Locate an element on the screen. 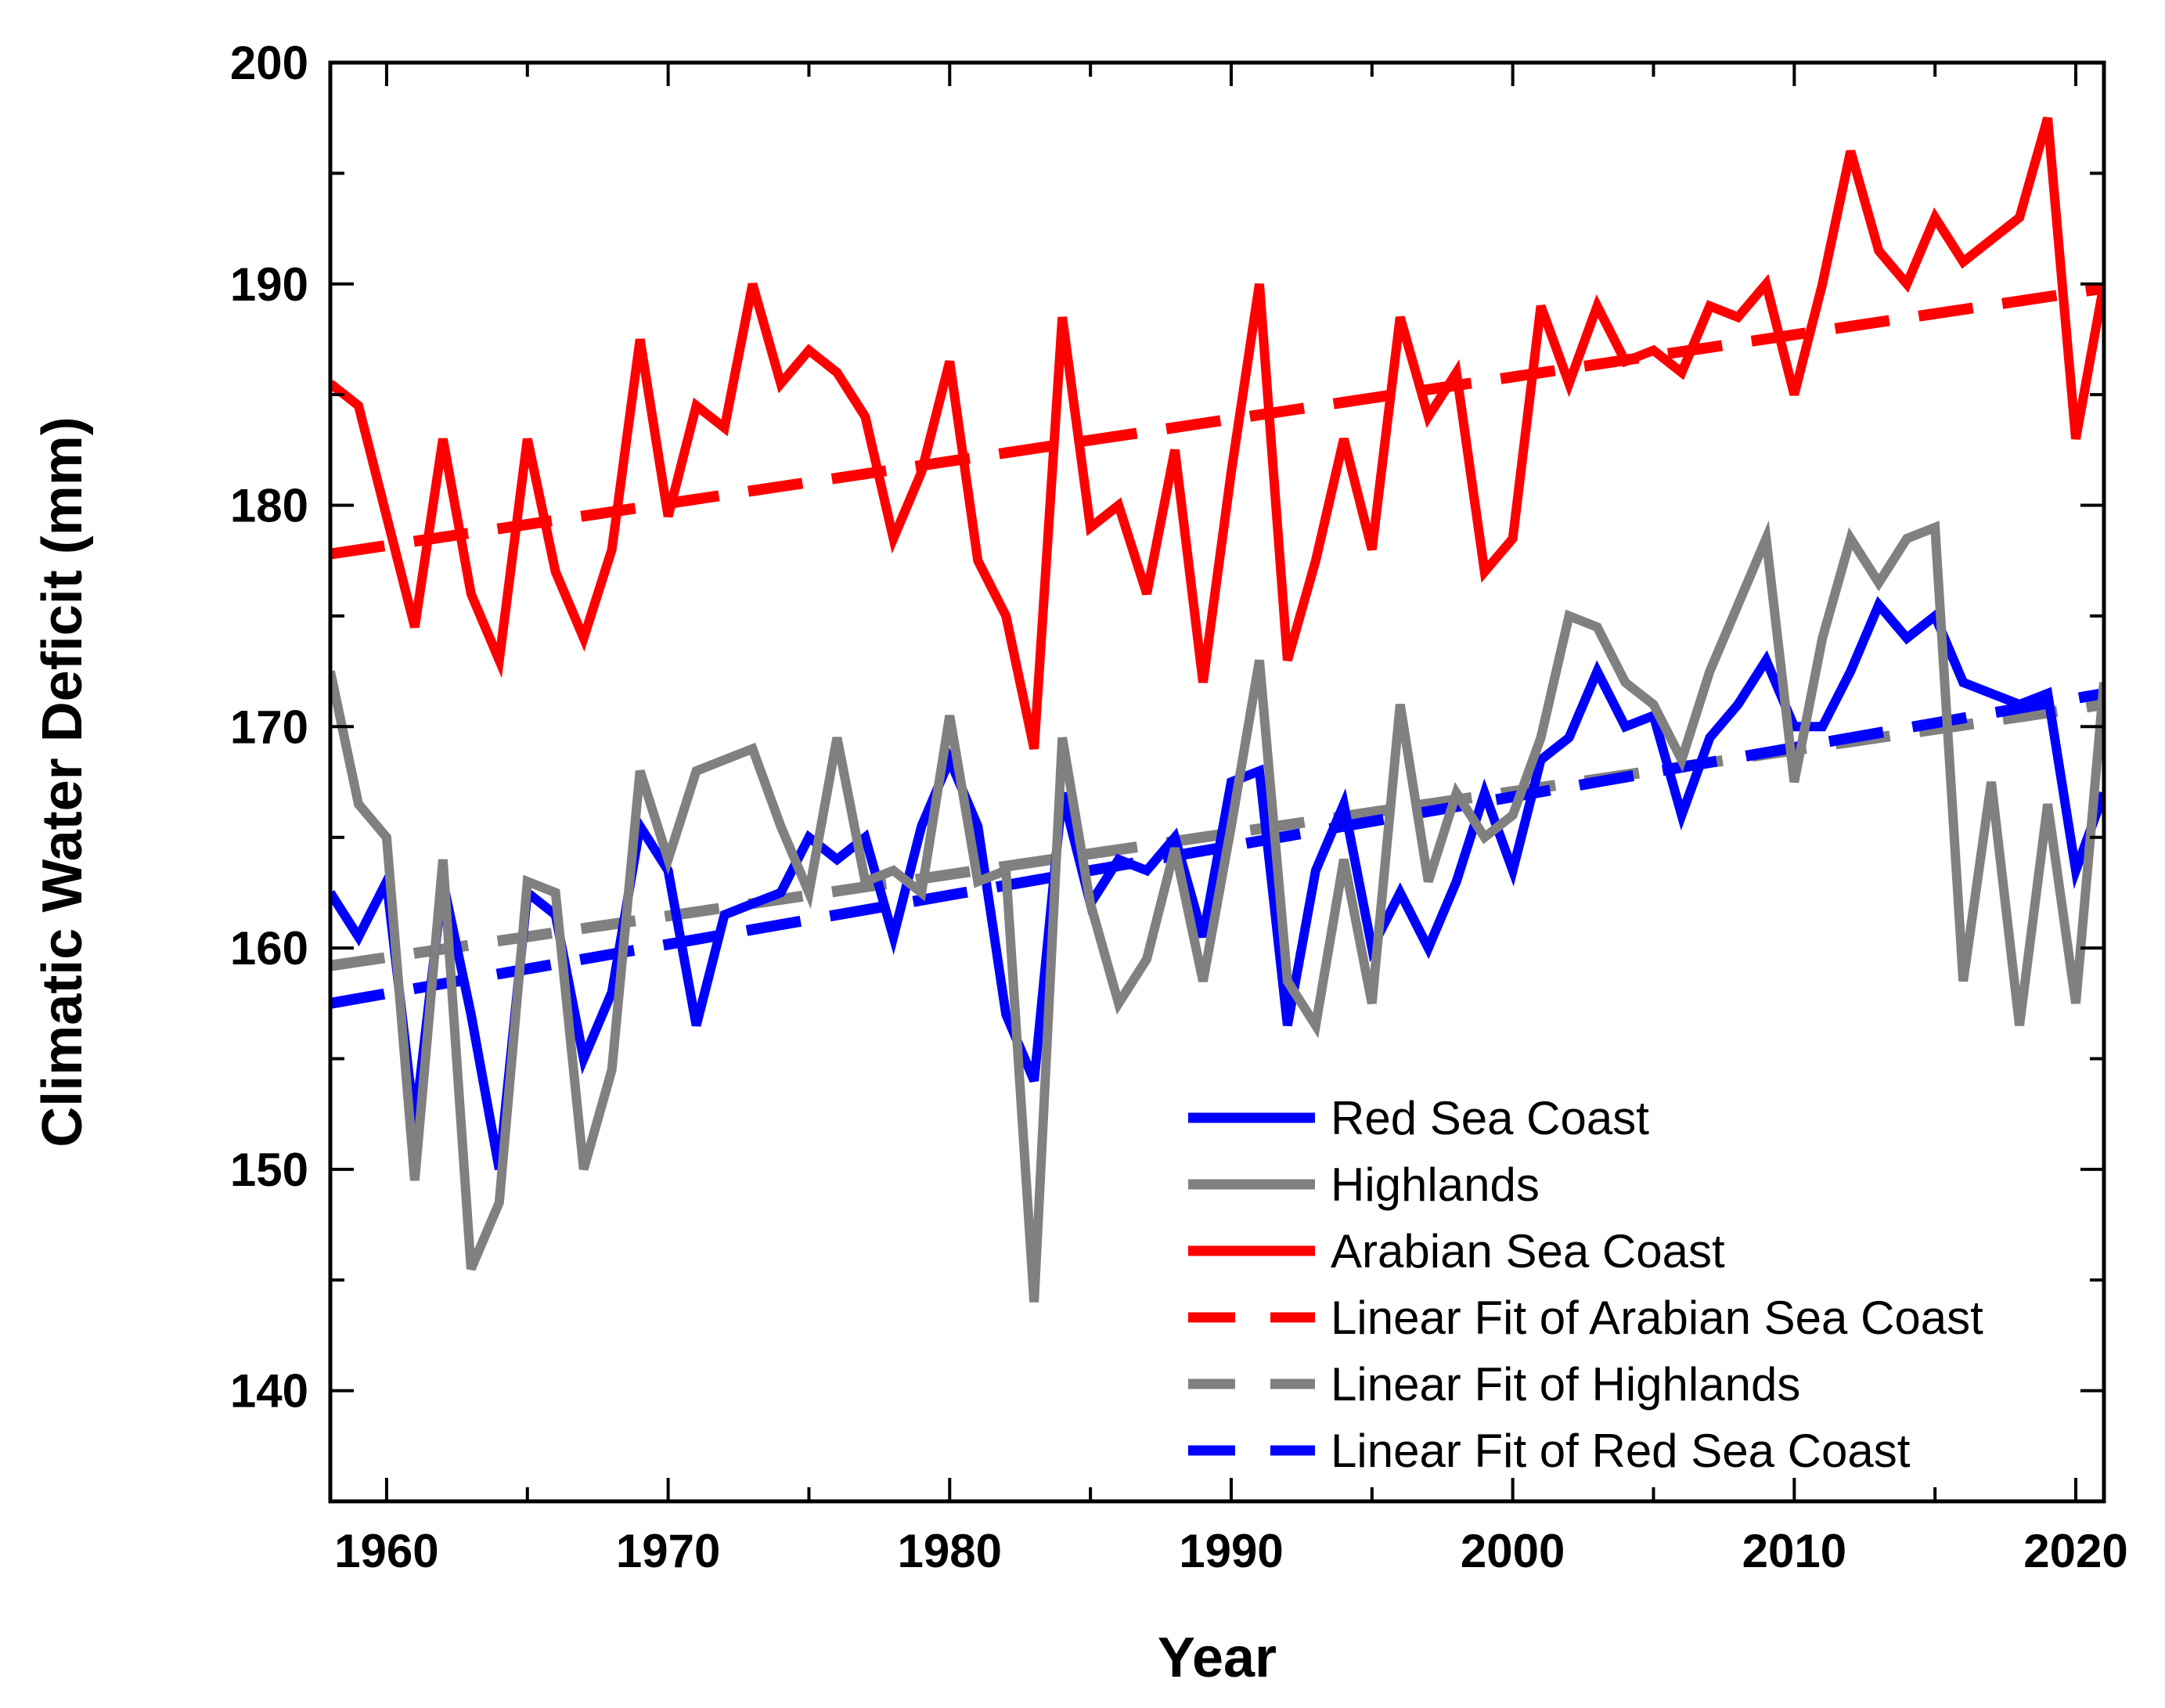 Image resolution: width=2165 pixels, height=1708 pixels. legend-label-linear-fit-of-highlands: Linear Fit of Highlands is located at coordinates (1565, 1384).